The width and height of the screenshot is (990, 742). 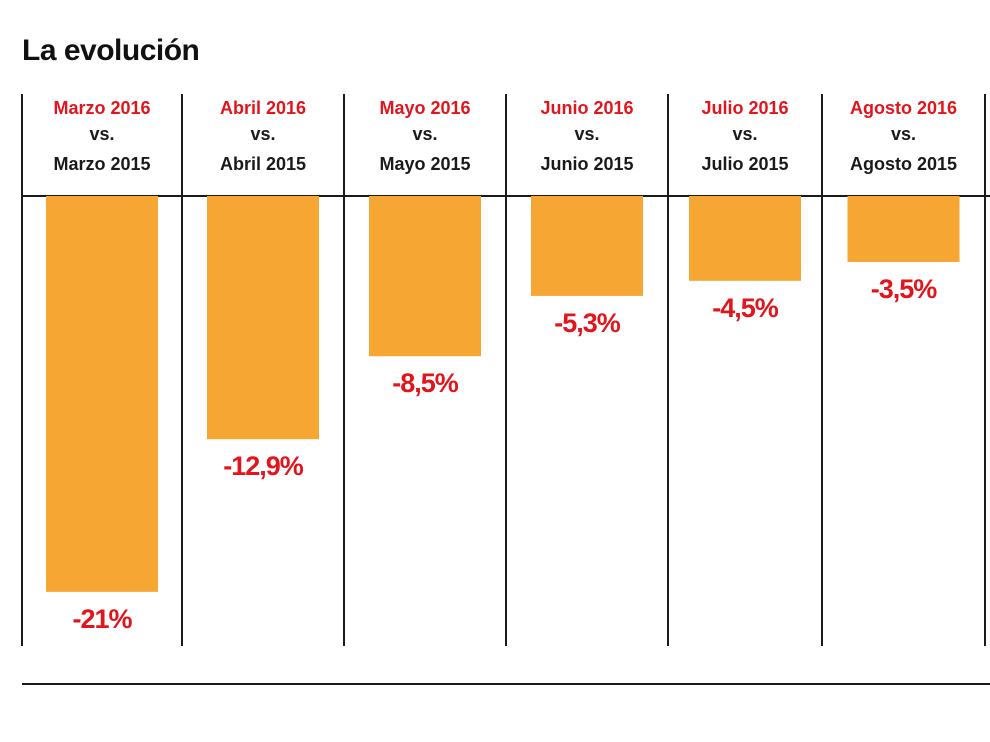 What do you see at coordinates (425, 383) in the screenshot?
I see `data-label: -8,5%` at bounding box center [425, 383].